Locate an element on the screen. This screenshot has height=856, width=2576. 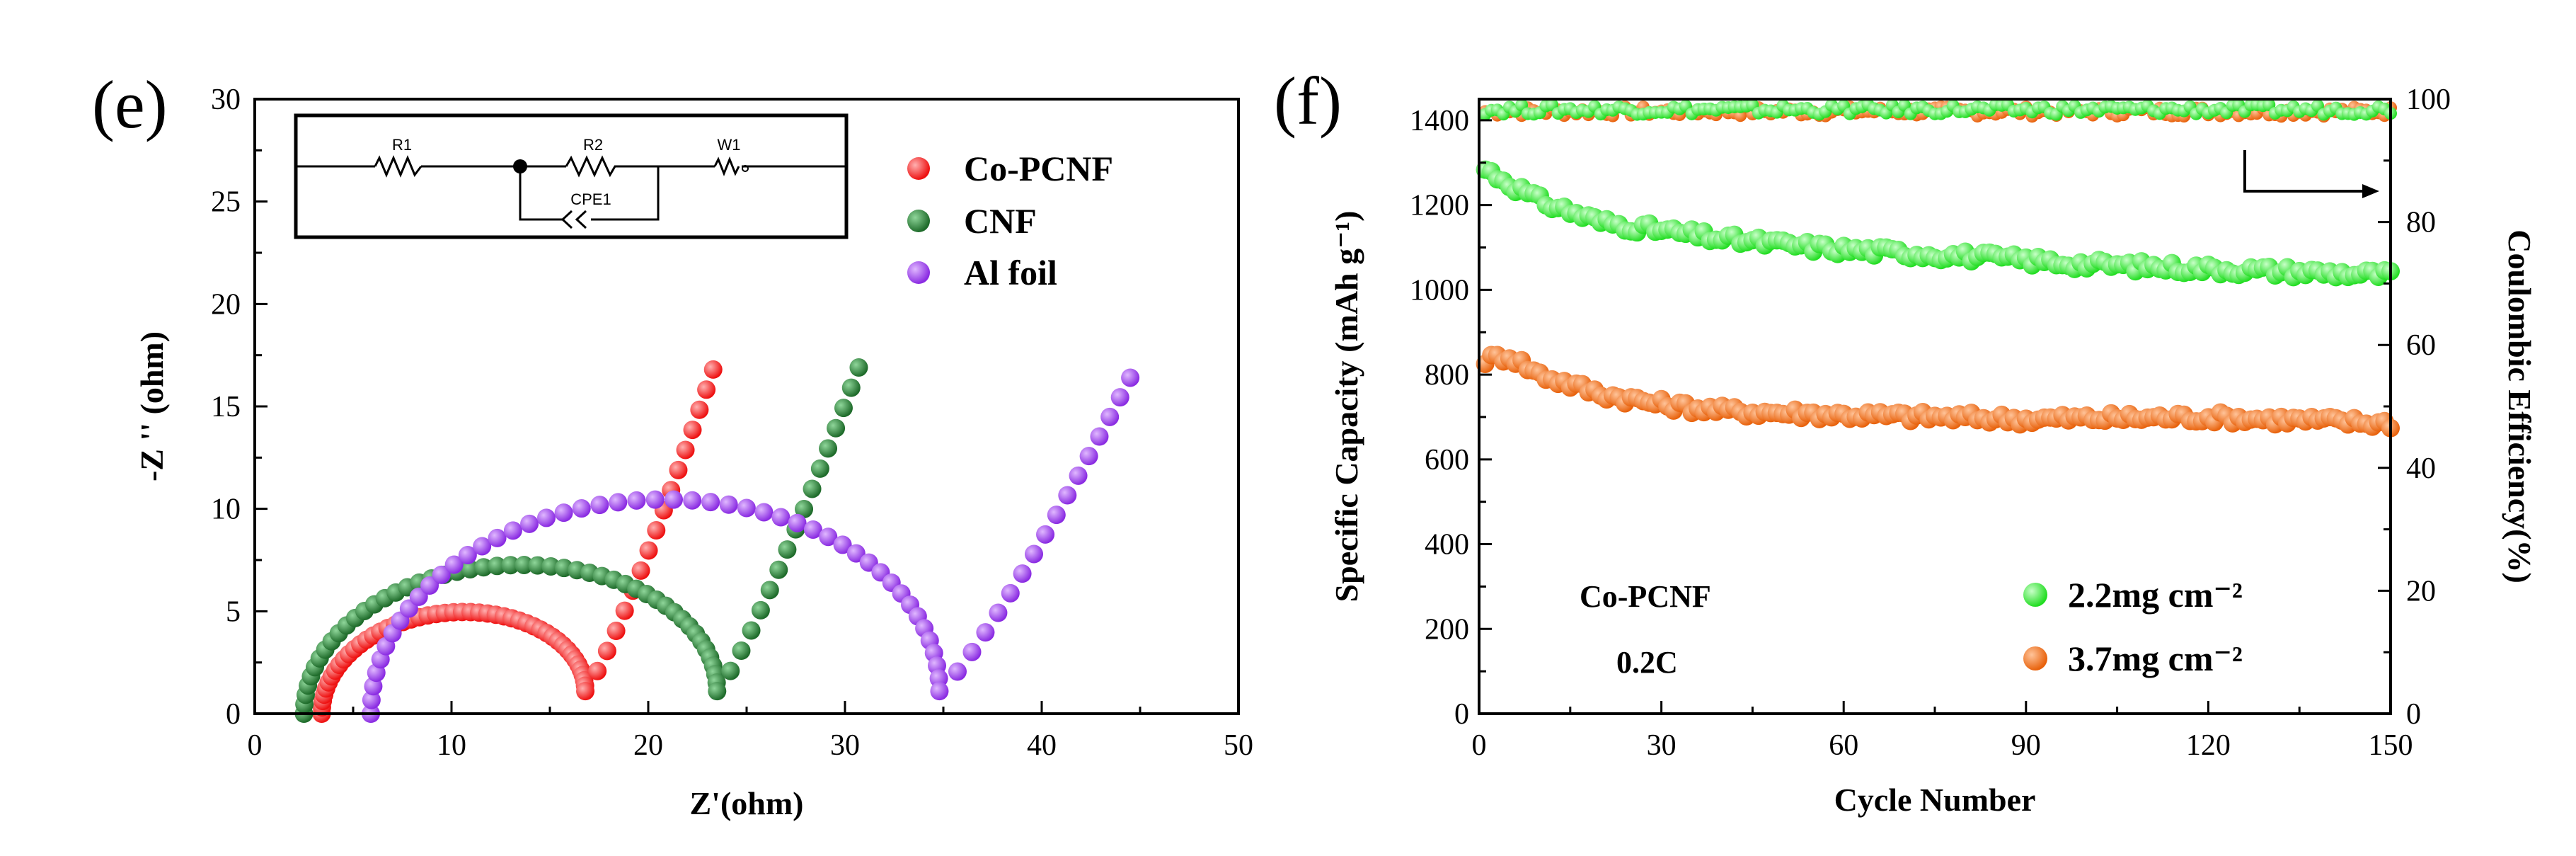
eis-x-tick-label: 0 is located at coordinates (256, 746).